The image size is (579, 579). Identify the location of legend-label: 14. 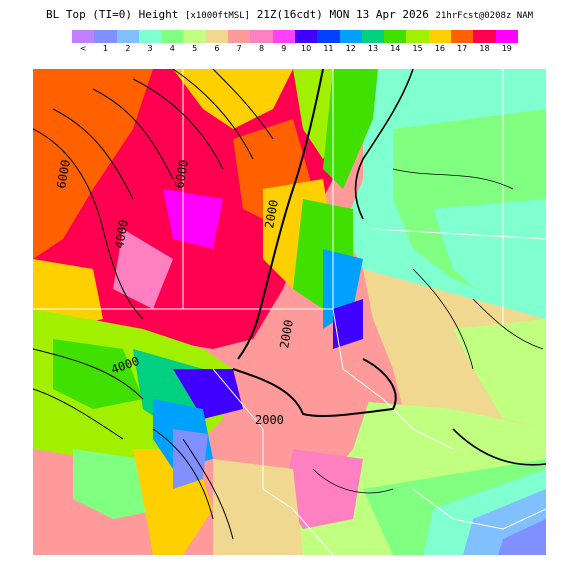
(395, 48).